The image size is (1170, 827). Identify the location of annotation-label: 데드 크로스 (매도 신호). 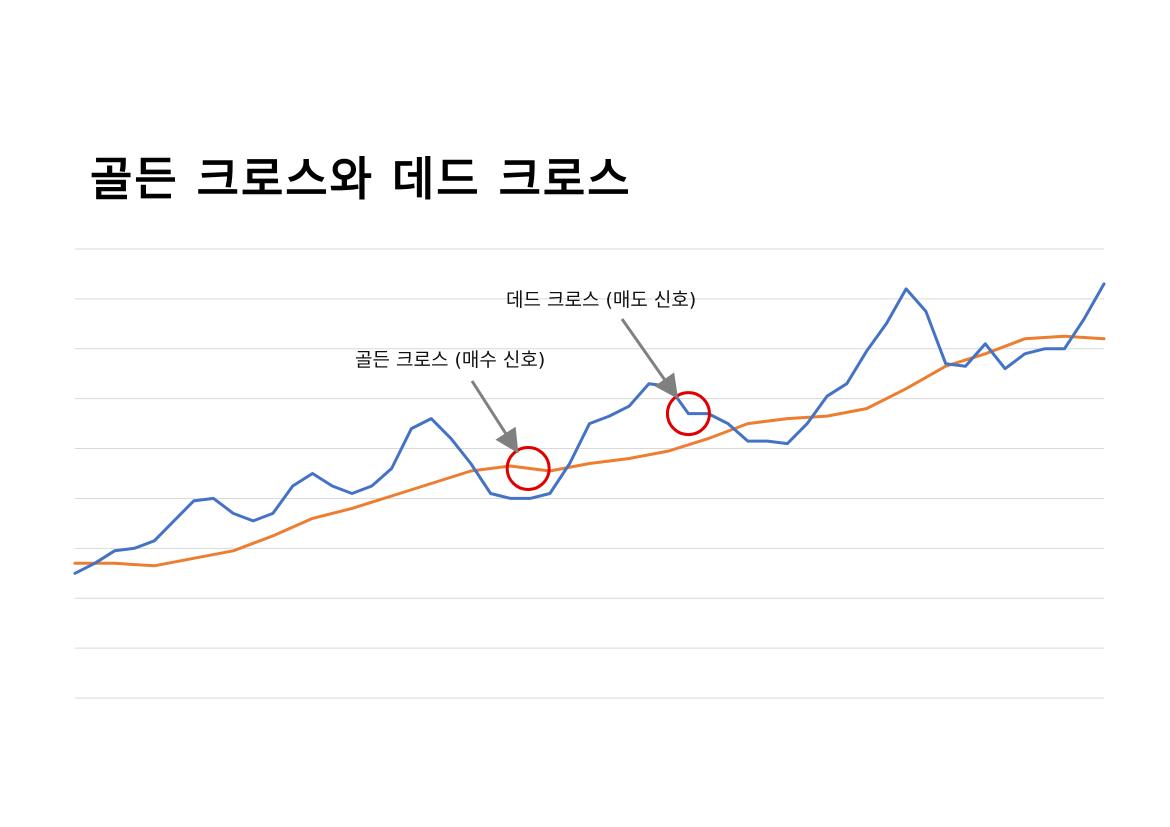
(601, 300).